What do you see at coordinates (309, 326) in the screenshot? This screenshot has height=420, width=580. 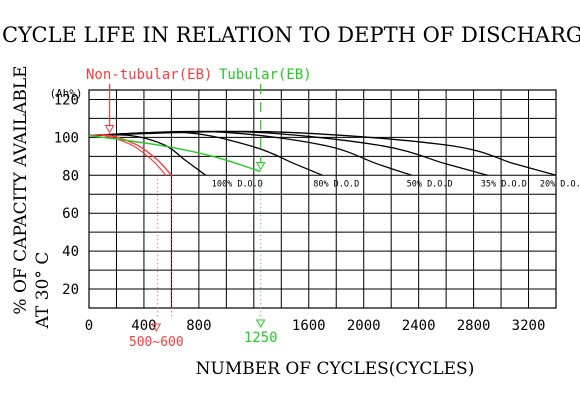 I see `x-tick-label: 1600` at bounding box center [309, 326].